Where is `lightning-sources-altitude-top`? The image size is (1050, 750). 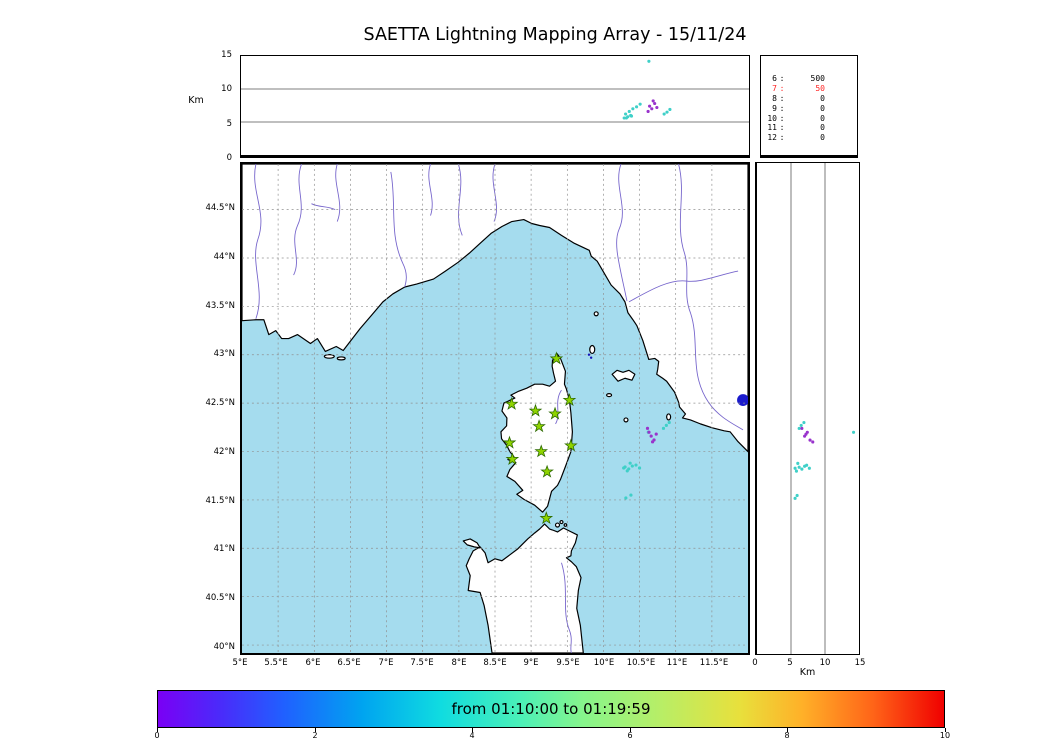 lightning-sources-altitude-top is located at coordinates (647, 89).